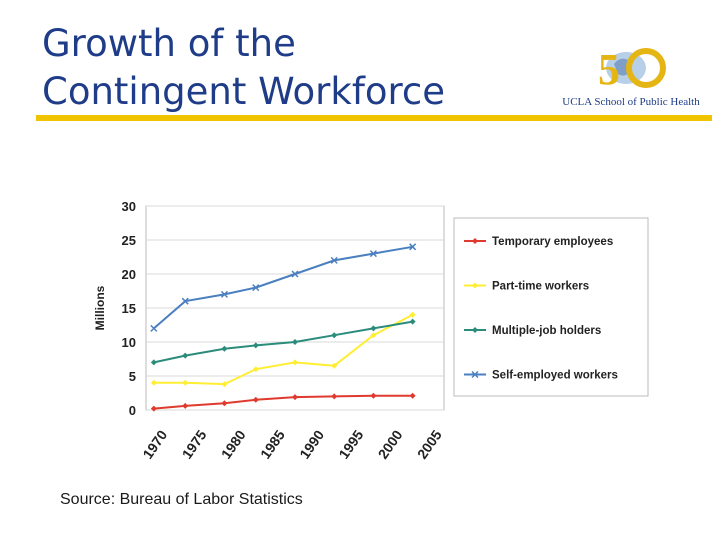 The height and width of the screenshot is (540, 720). What do you see at coordinates (181, 499) in the screenshot?
I see `source-note: Source: Bureau of Labor Statistics` at bounding box center [181, 499].